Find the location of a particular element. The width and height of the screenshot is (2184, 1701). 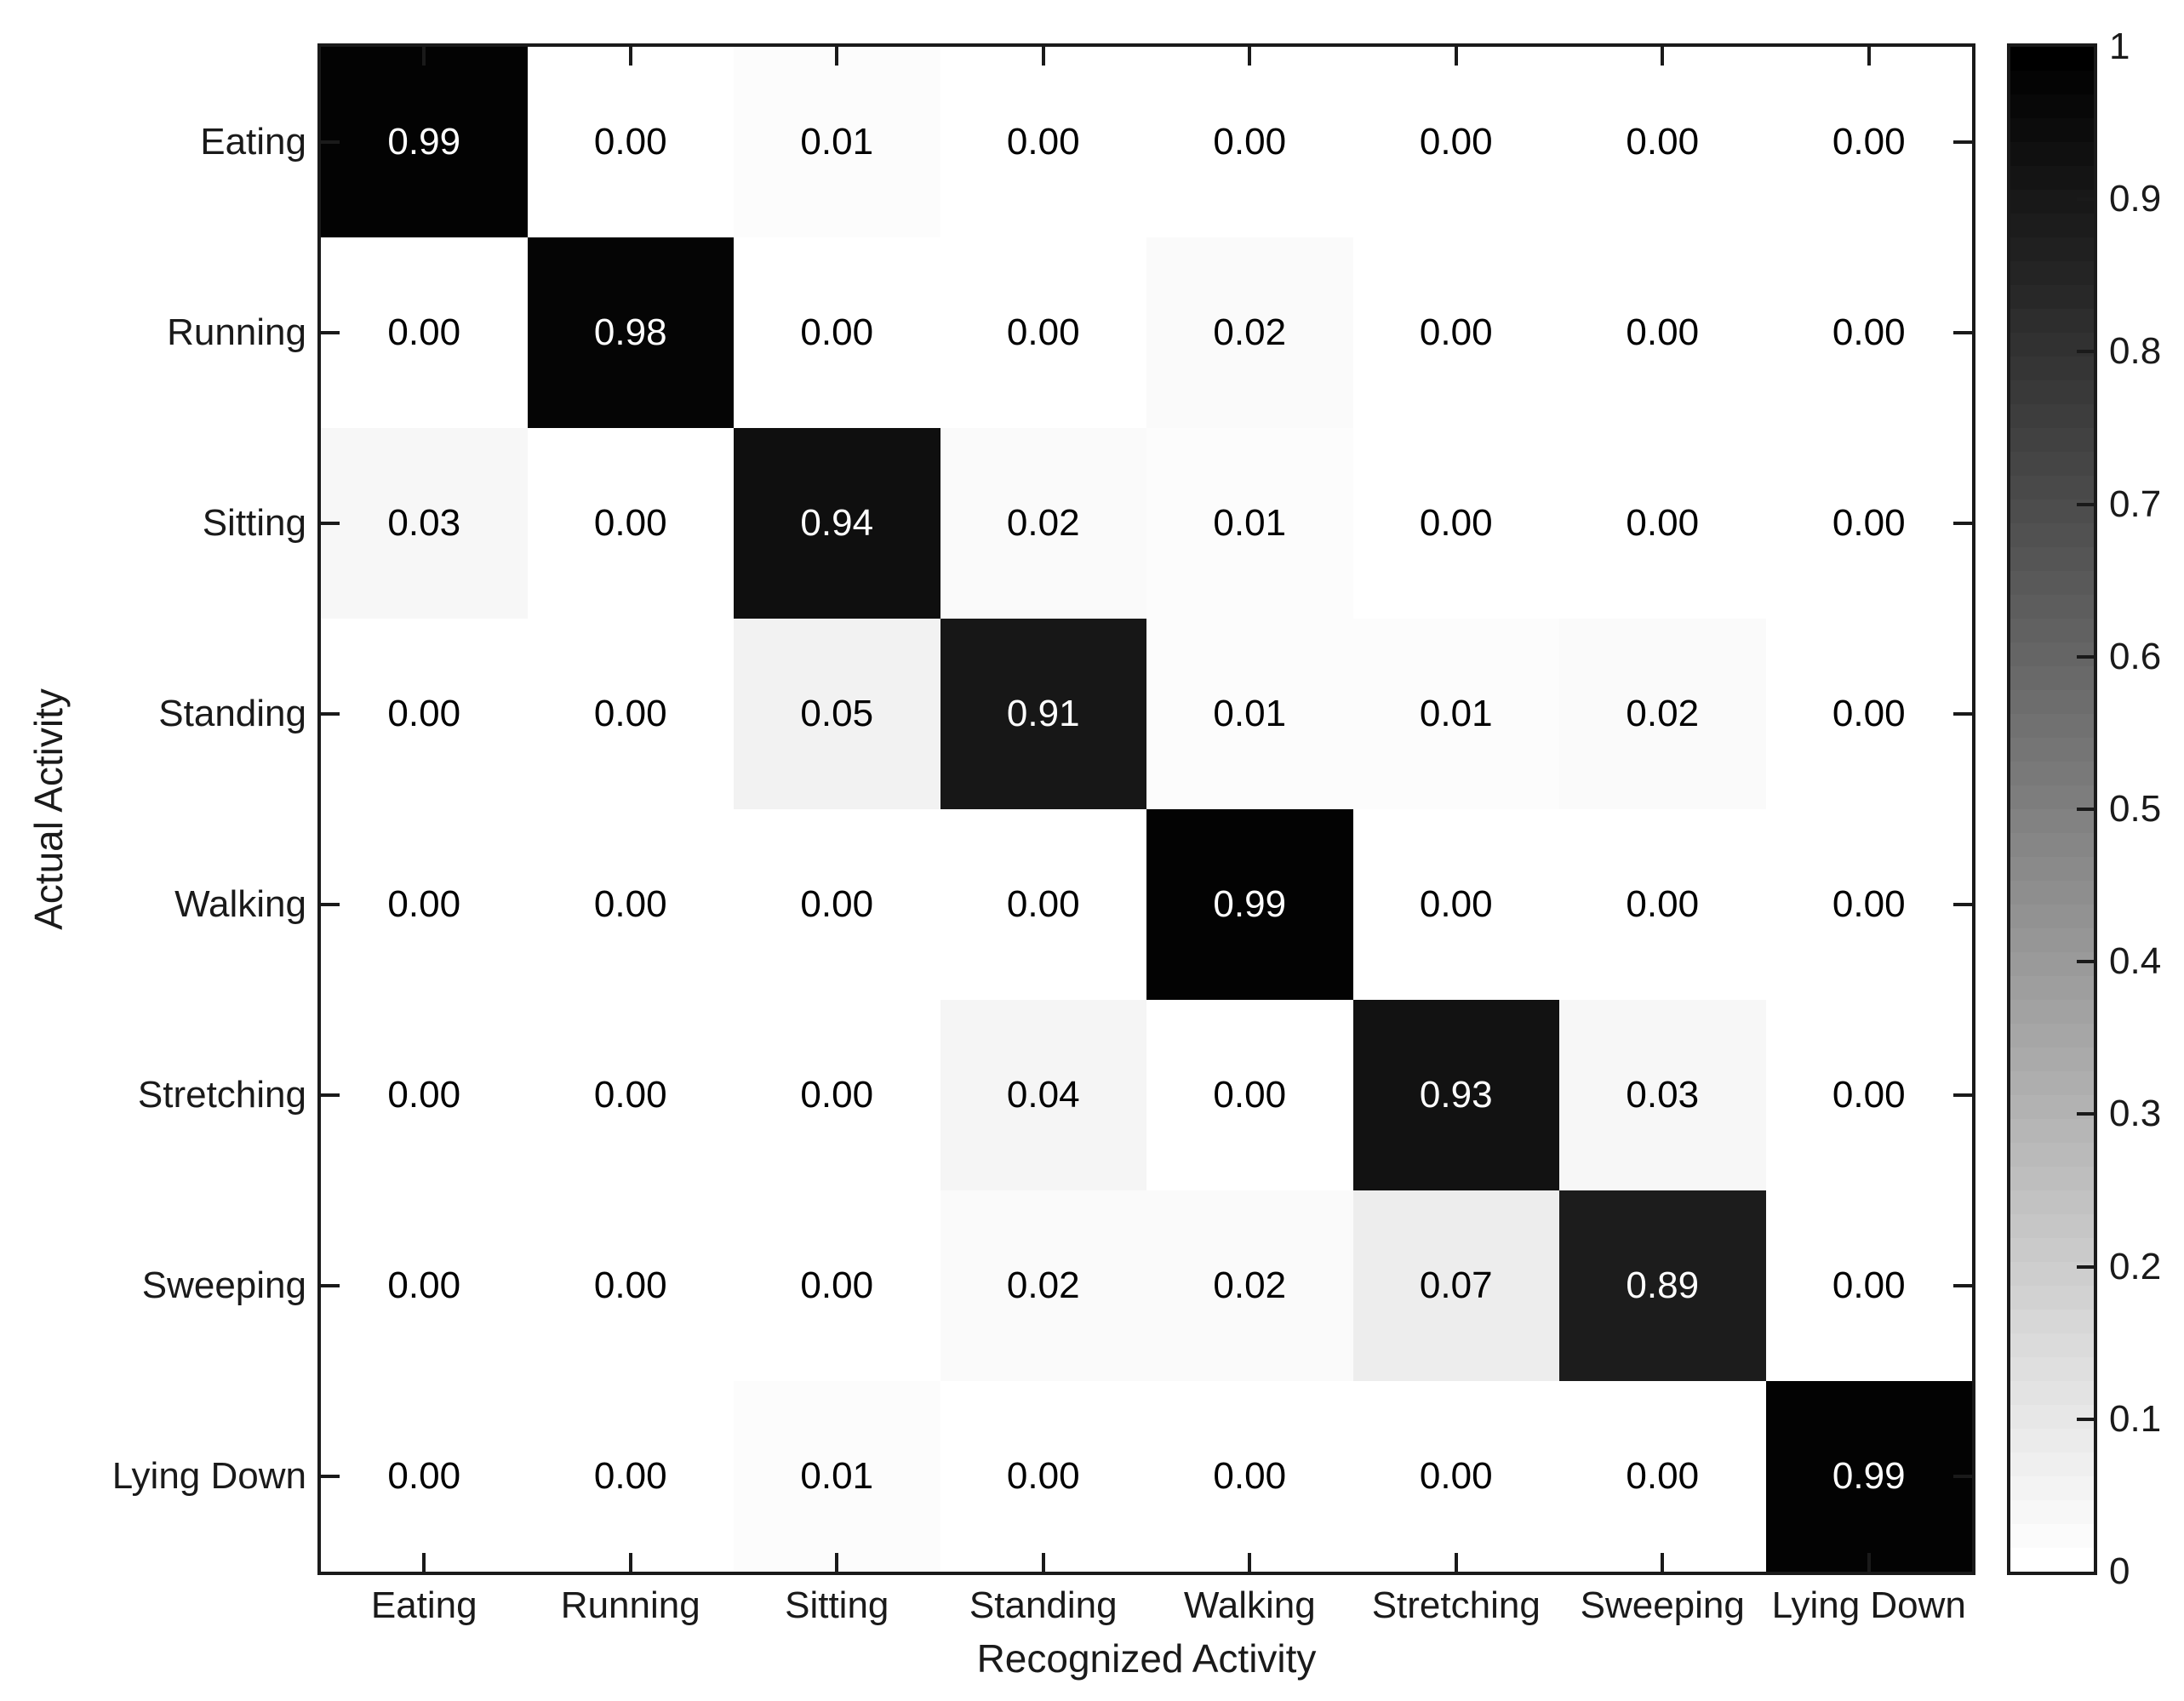

x-axis-title: Recognized Activity is located at coordinates (1146, 1658).